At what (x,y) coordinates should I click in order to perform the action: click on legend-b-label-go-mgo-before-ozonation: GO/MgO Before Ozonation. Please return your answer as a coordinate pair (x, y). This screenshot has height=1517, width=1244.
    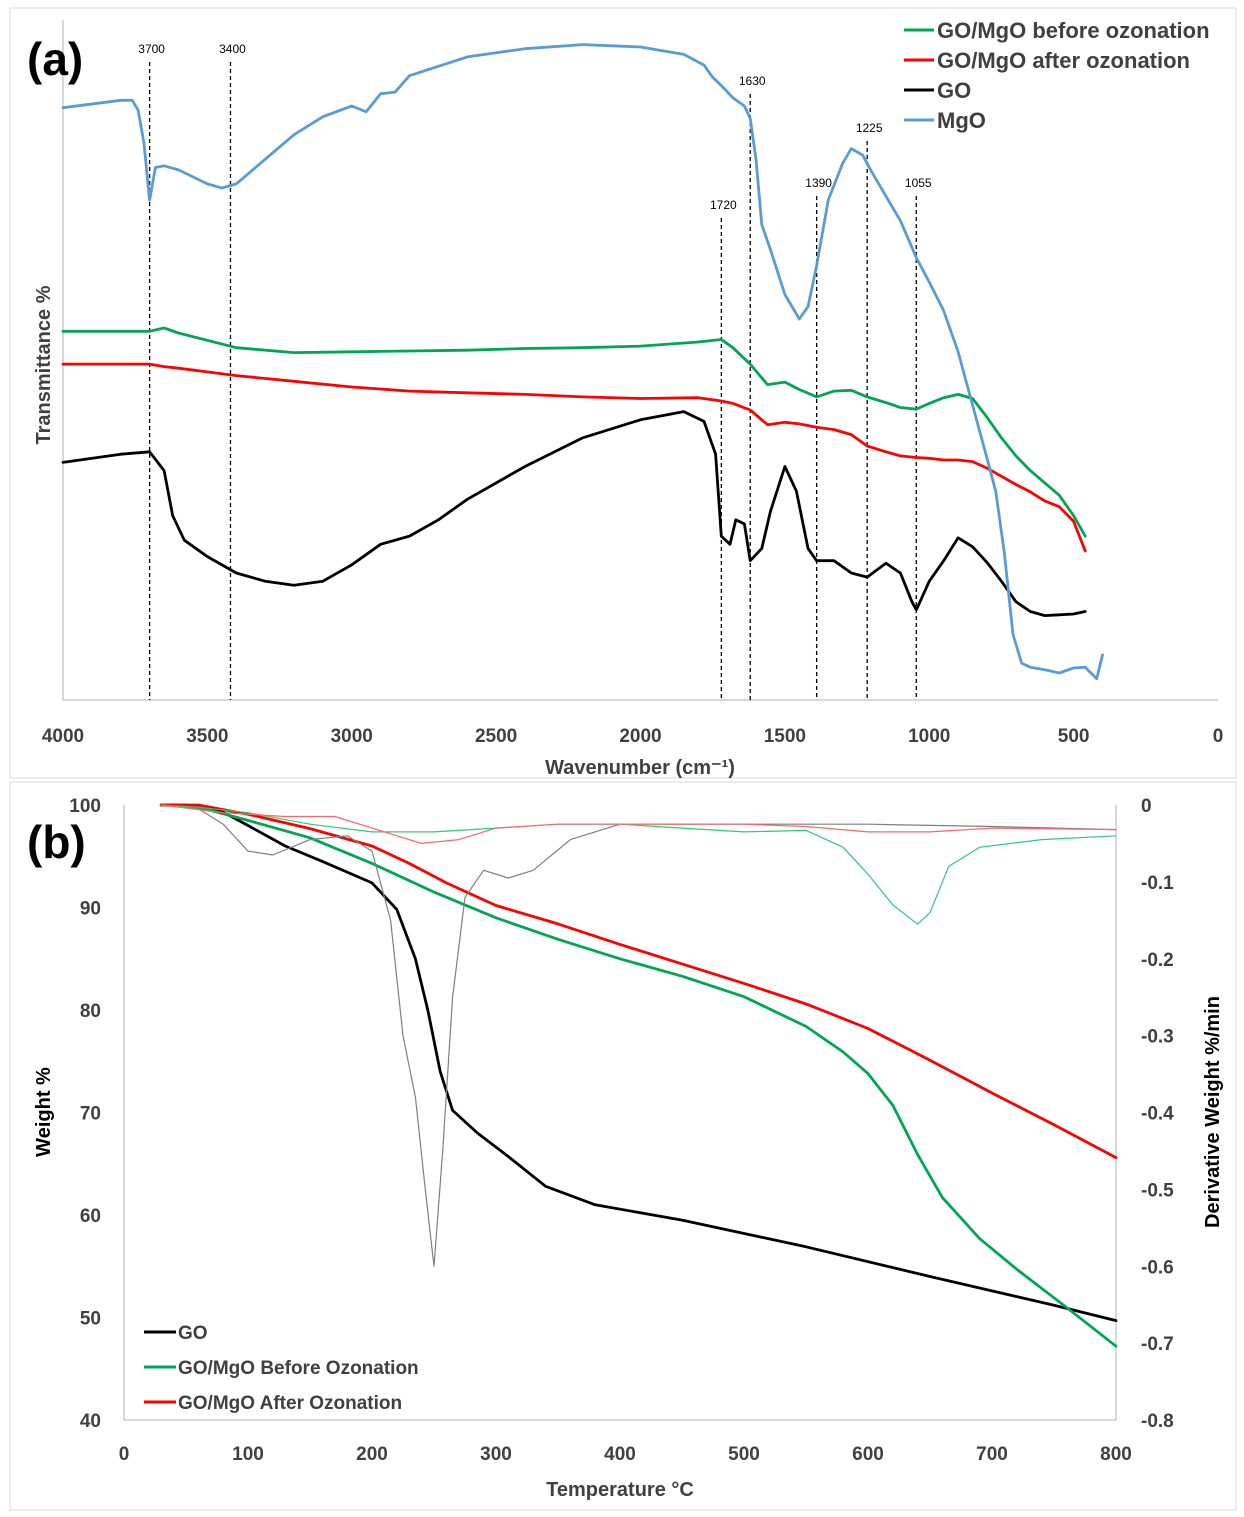
    Looking at the image, I should click on (298, 1368).